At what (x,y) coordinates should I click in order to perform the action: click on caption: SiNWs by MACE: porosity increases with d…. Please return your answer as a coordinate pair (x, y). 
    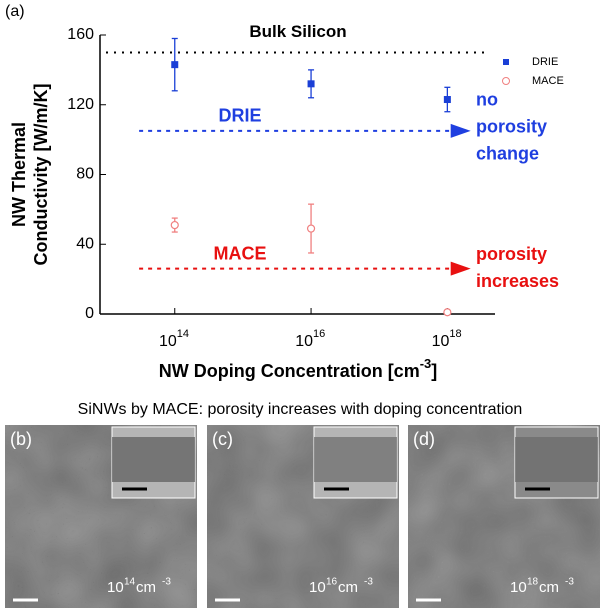
    Looking at the image, I should click on (300, 409).